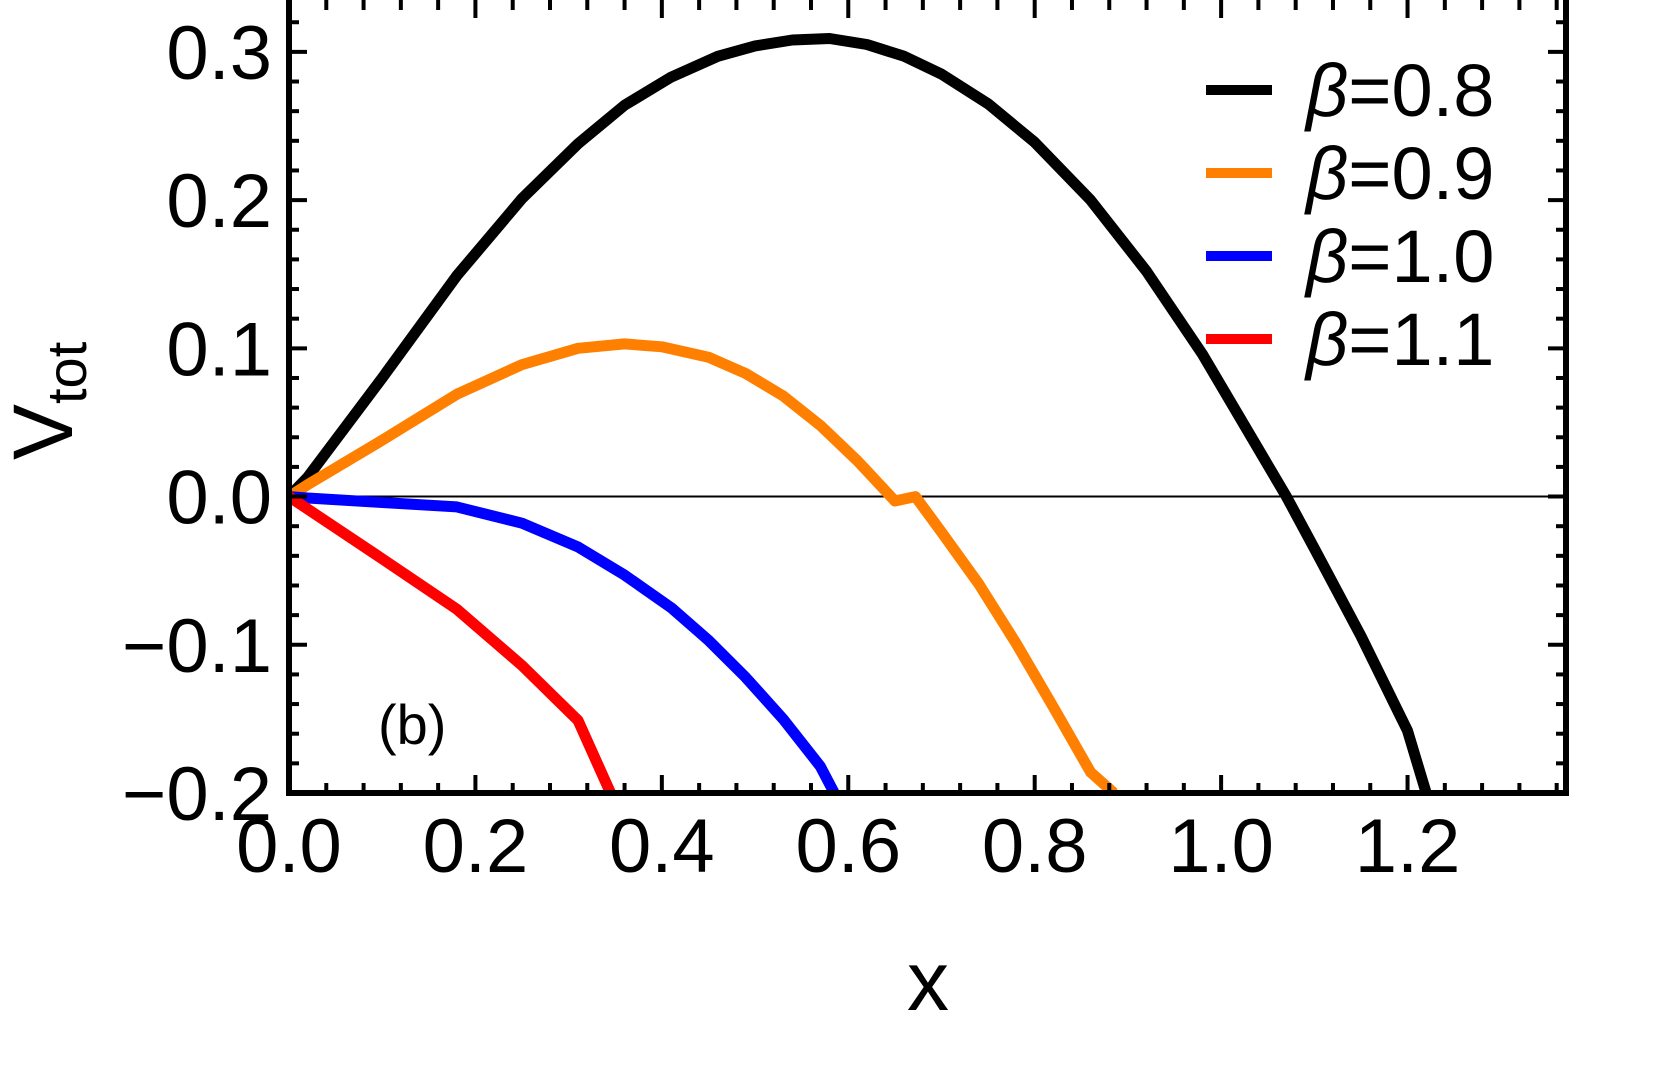 Image resolution: width=1661 pixels, height=1073 pixels. What do you see at coordinates (1035, 846) in the screenshot?
I see `x-tick-label: 0.8` at bounding box center [1035, 846].